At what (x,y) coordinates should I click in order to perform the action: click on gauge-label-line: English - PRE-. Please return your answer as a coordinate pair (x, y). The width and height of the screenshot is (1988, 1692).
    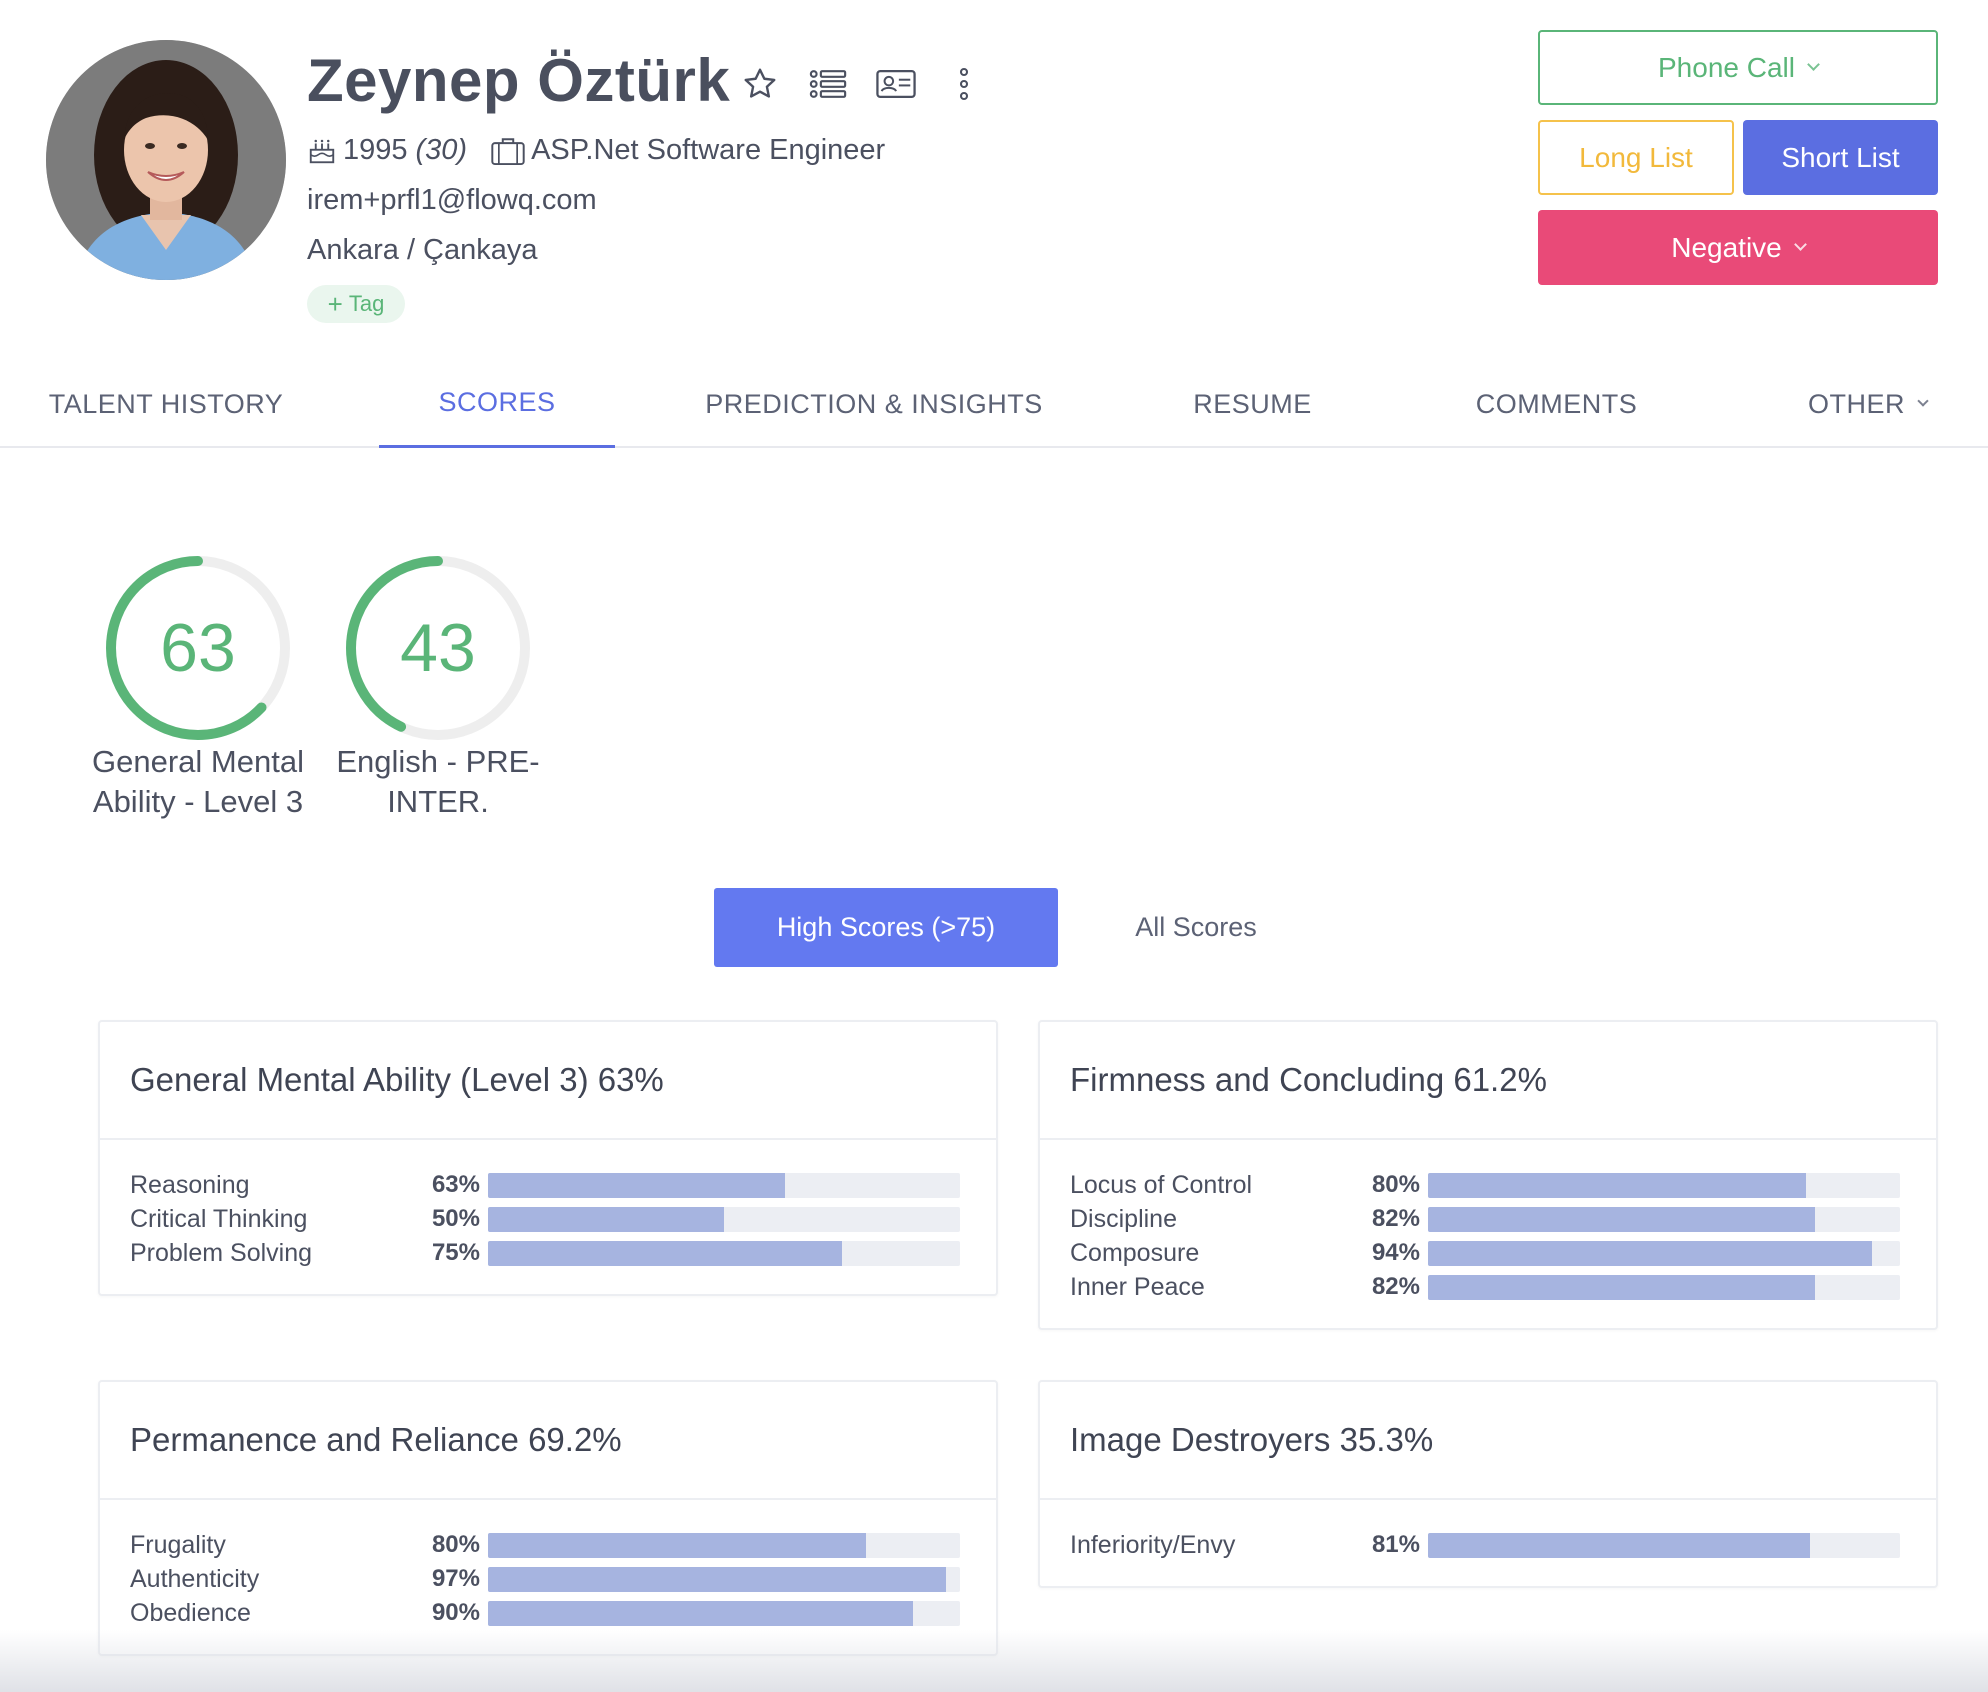
    Looking at the image, I should click on (438, 761).